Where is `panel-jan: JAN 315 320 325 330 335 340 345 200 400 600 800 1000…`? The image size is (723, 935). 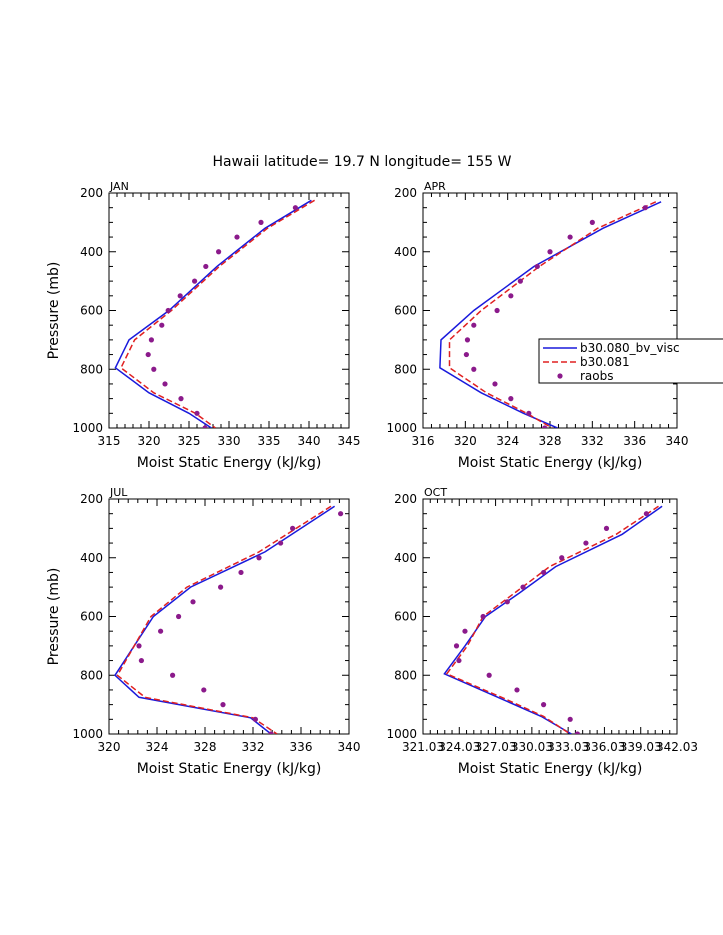 panel-jan: JAN 315 320 325 330 335 340 345 200 400 600 800 1000… is located at coordinates (203, 325).